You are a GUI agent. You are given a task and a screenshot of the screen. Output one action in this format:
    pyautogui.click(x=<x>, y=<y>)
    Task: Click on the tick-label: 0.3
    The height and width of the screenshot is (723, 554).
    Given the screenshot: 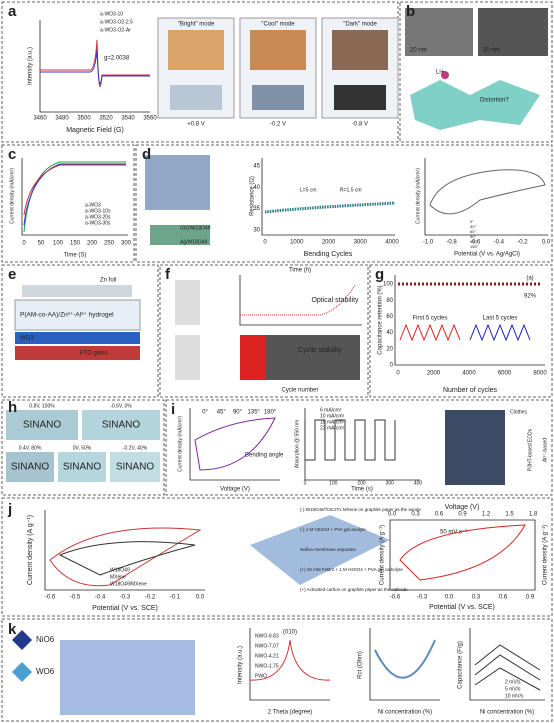 What is the action you would take?
    pyautogui.click(x=415, y=515)
    